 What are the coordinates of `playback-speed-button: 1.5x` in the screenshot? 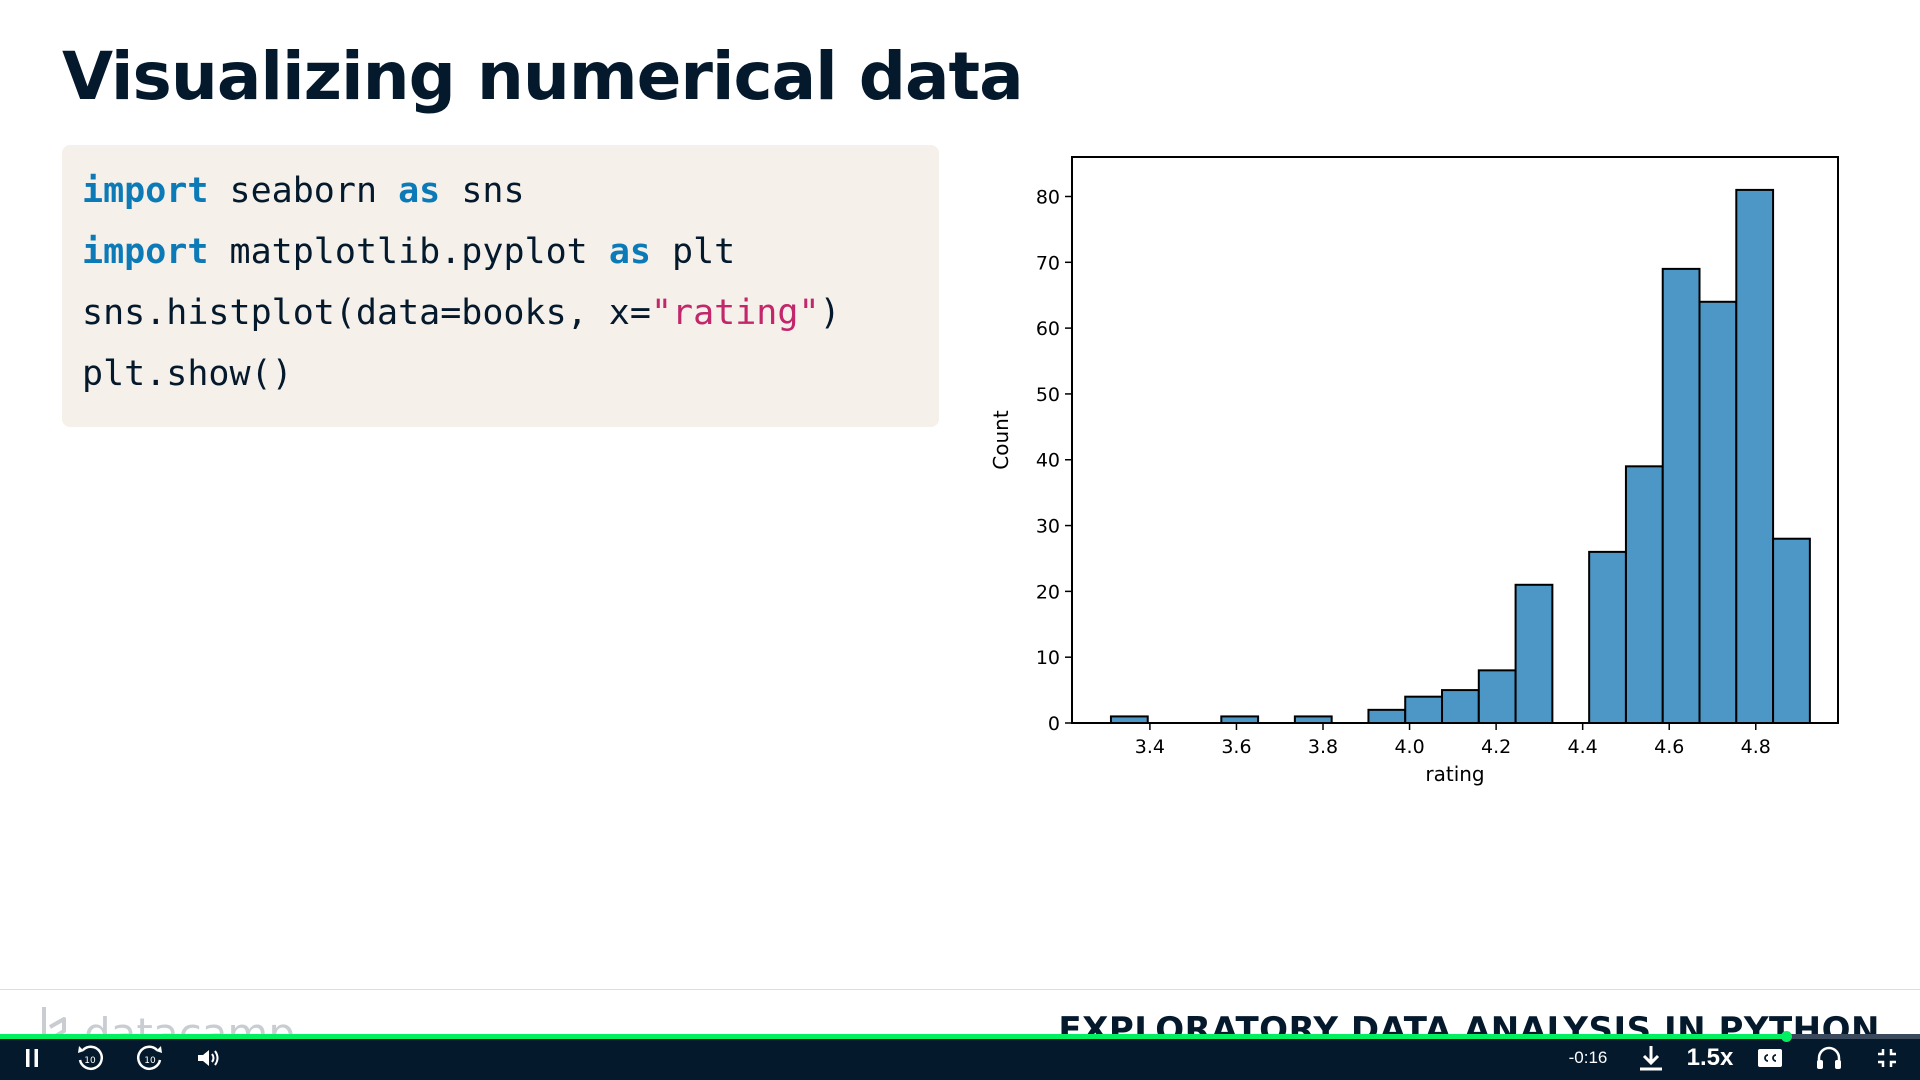 It's located at (1710, 1058).